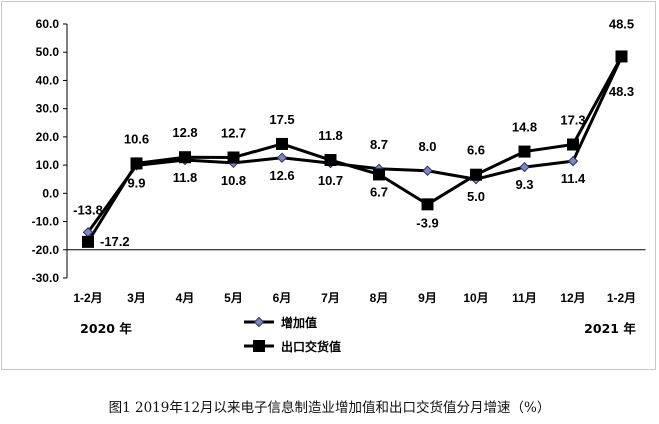  What do you see at coordinates (233, 298) in the screenshot?
I see `x-tick-label: 5月` at bounding box center [233, 298].